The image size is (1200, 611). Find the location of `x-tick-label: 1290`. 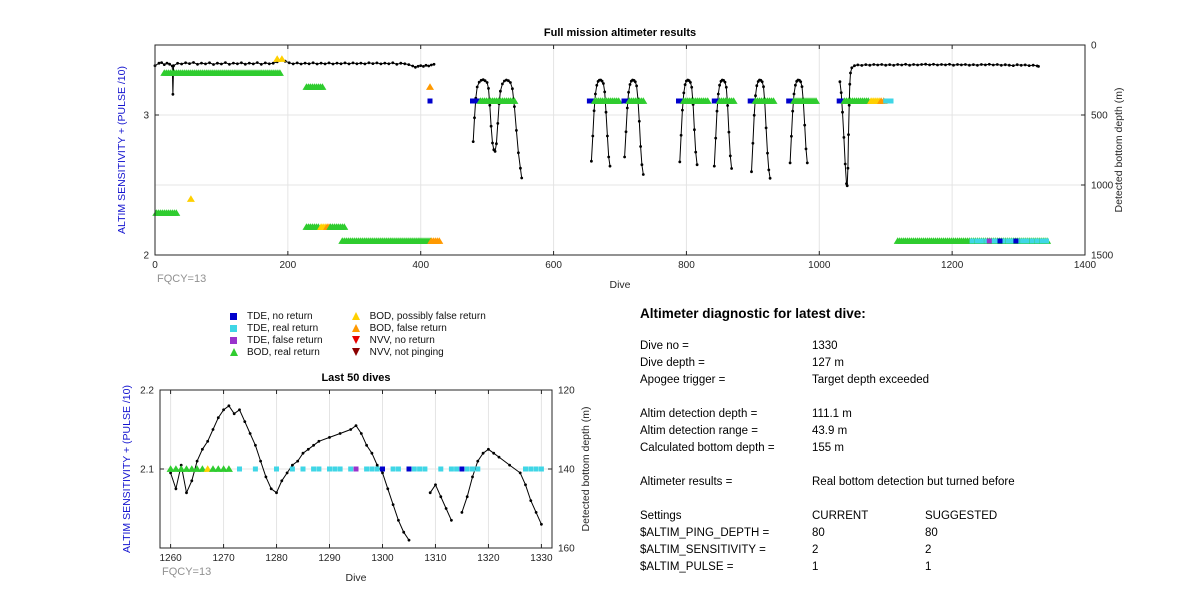

x-tick-label: 1290 is located at coordinates (329, 558).